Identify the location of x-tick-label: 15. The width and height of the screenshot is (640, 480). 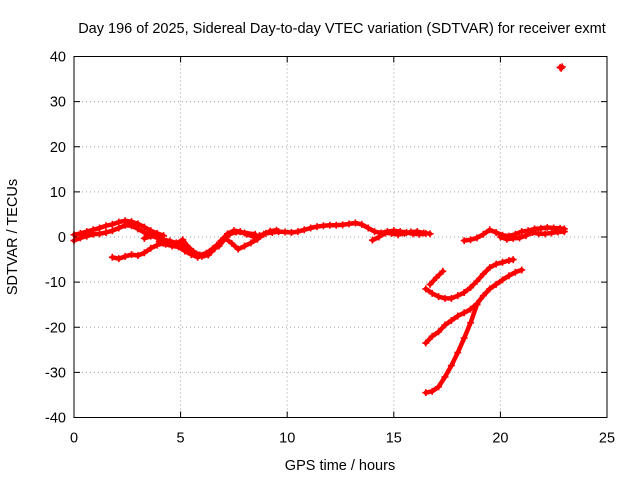
(394, 439).